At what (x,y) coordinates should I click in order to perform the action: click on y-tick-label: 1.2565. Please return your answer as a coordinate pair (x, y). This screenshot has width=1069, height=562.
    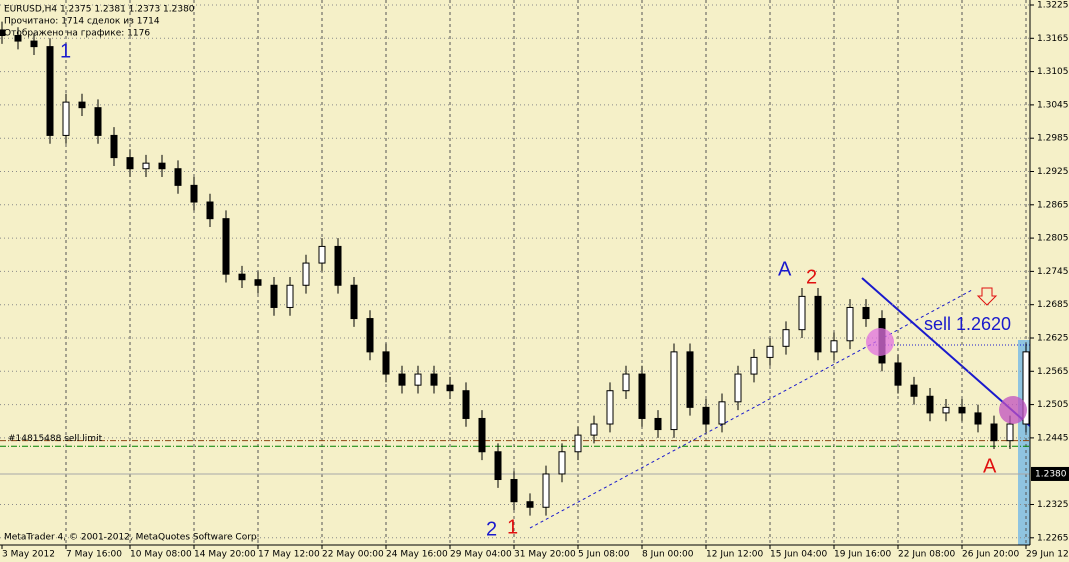
    Looking at the image, I should click on (1053, 372).